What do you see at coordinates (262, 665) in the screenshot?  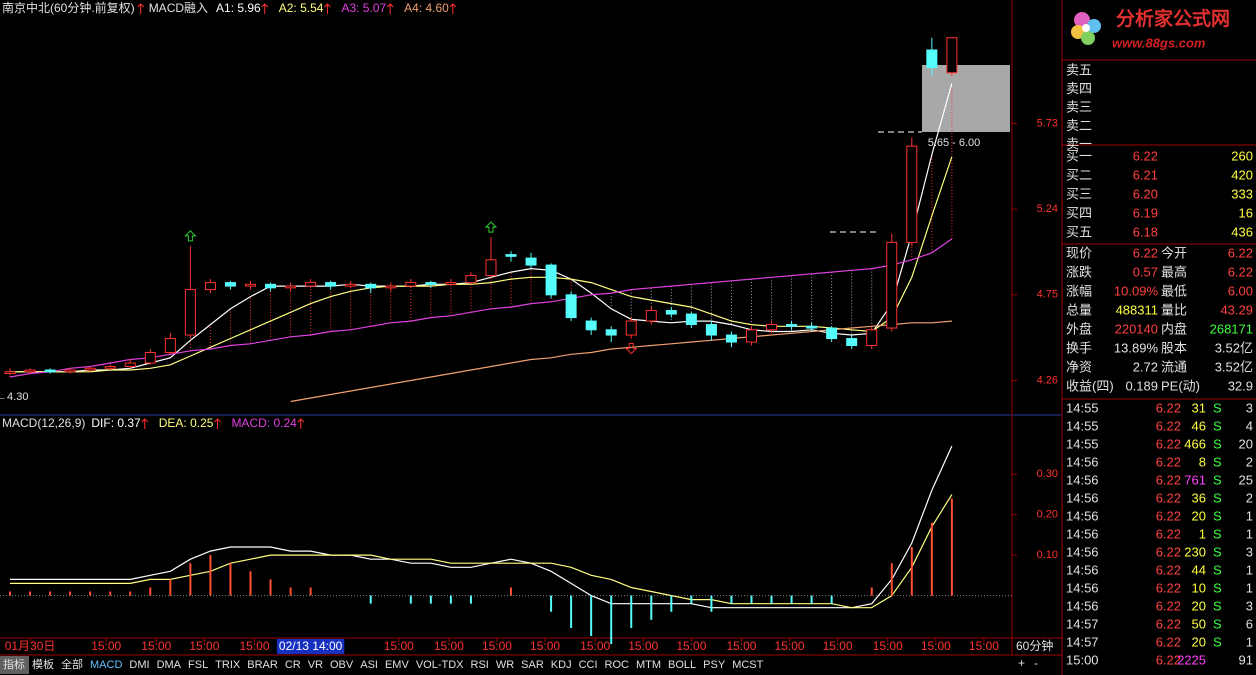 I see `indicator-tab: BRAR` at bounding box center [262, 665].